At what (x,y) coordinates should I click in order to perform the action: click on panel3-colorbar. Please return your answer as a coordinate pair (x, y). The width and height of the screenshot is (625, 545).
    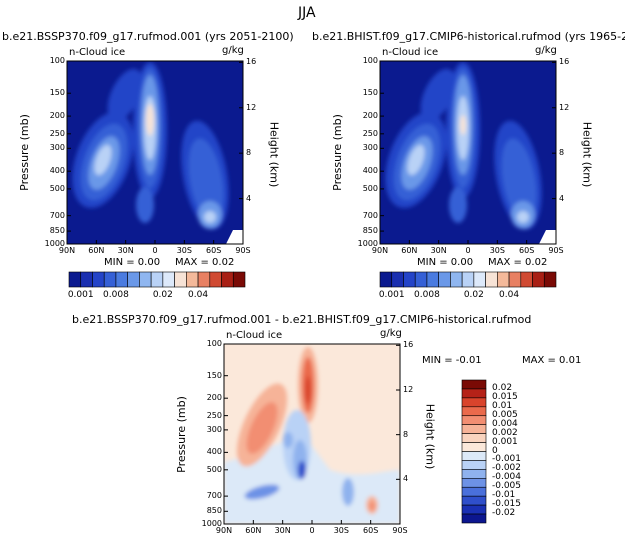
    Looking at the image, I should click on (474, 451).